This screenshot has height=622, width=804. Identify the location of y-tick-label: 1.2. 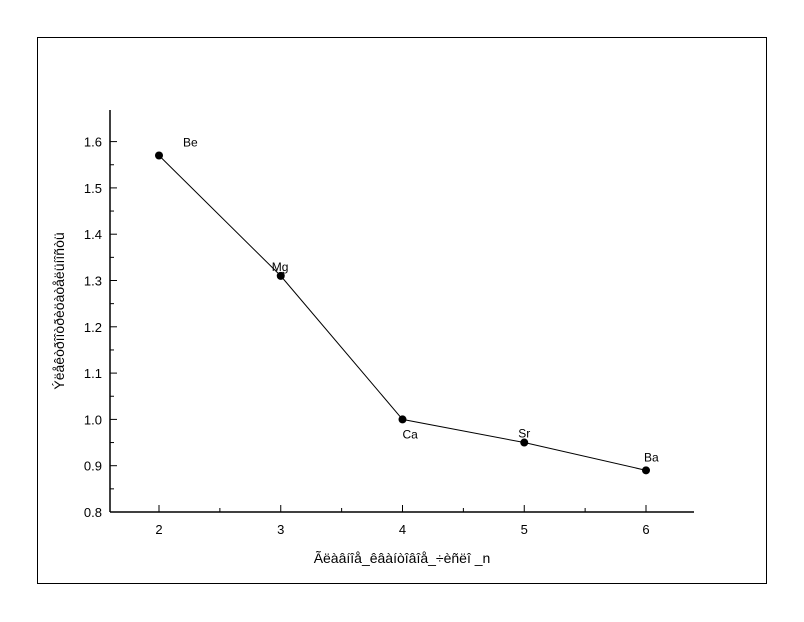
(93, 327).